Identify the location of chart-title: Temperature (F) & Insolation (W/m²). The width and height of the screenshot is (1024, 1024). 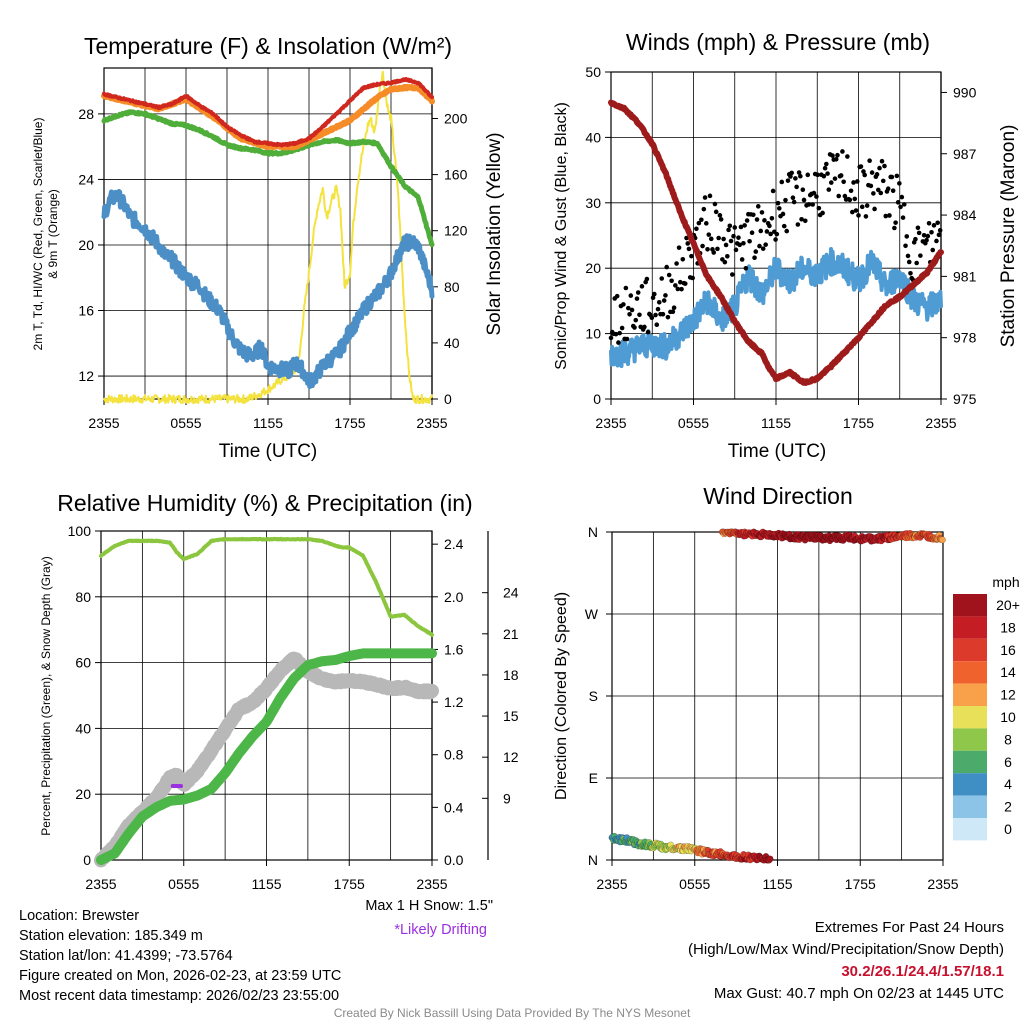
(268, 46).